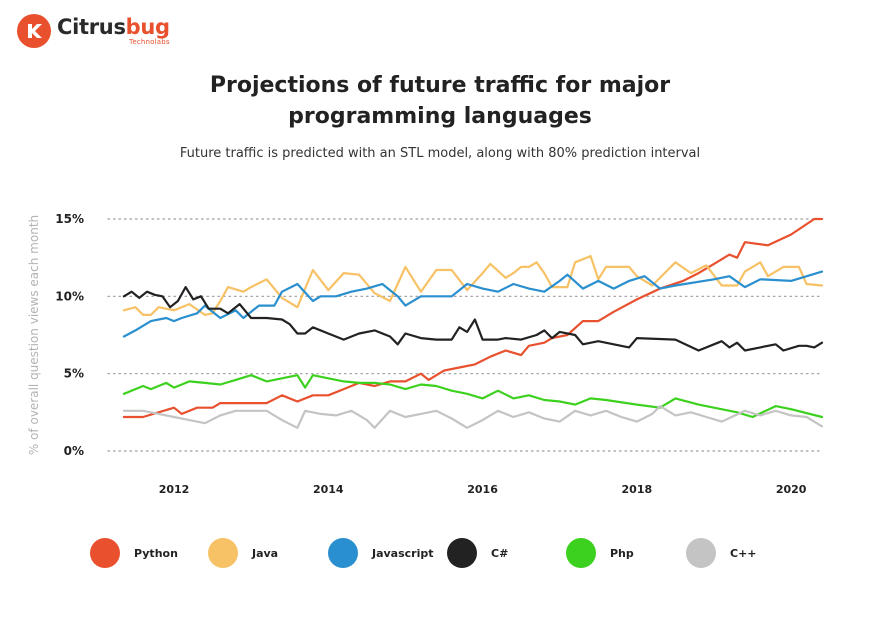 This screenshot has width=880, height=635. What do you see at coordinates (473, 285) in the screenshot?
I see `series-line-java` at bounding box center [473, 285].